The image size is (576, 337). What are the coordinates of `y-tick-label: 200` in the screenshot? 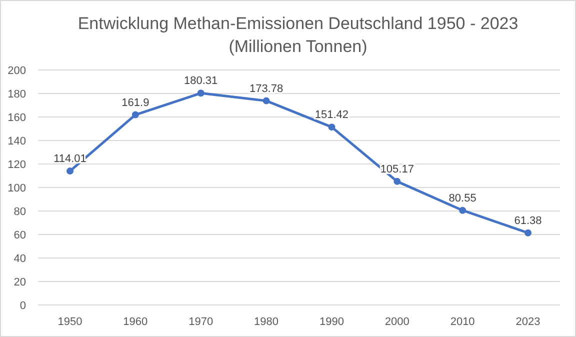 It's located at (17, 70).